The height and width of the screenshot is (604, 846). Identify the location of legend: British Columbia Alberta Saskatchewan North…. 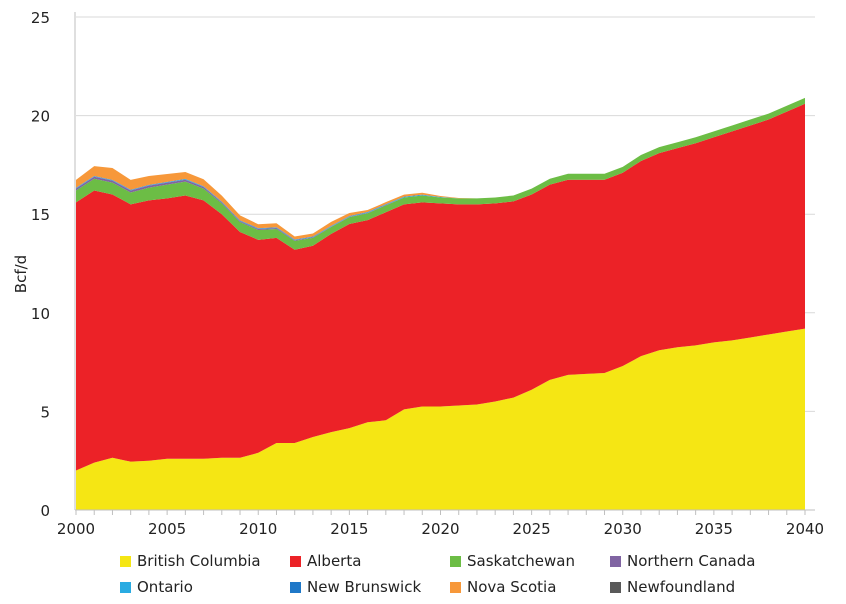
(470, 574).